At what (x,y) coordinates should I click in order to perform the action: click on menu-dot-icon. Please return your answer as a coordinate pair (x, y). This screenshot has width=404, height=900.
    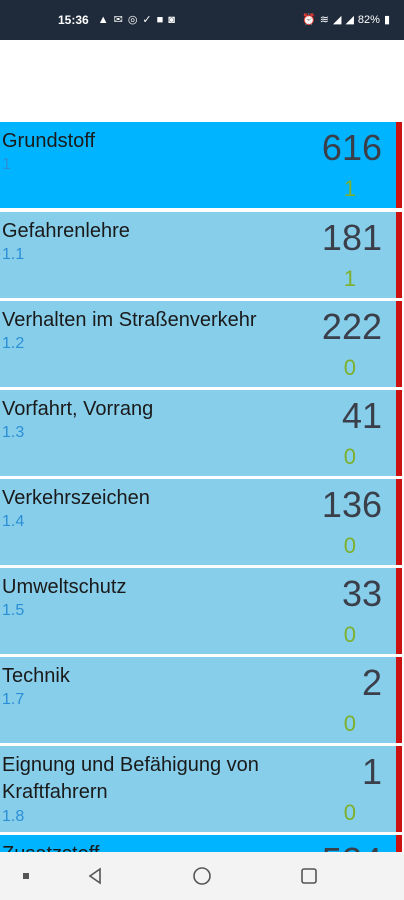
    Looking at the image, I should click on (26, 876).